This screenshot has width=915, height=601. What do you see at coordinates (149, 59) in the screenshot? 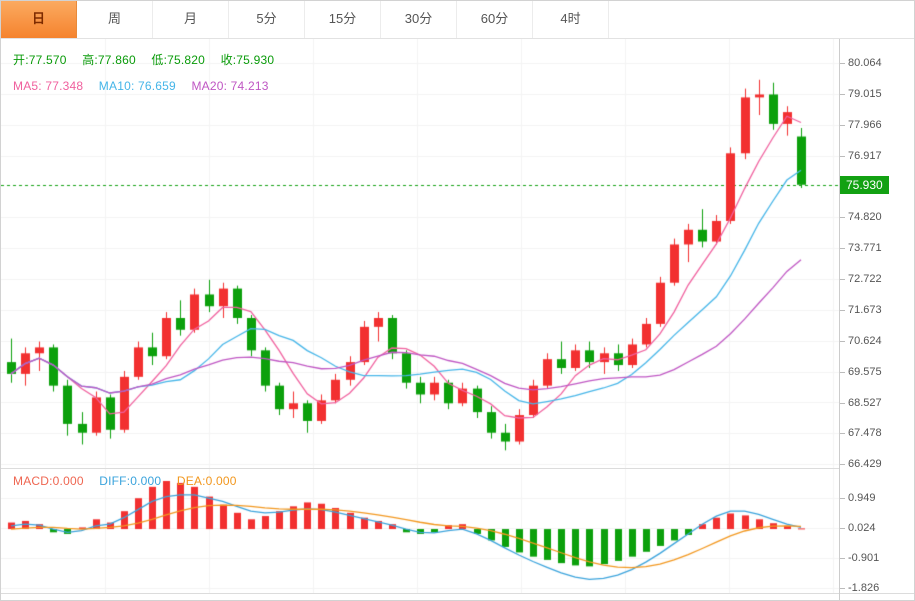
I see `ohlc-legend: 开:77.570 高:77.860 低:75.820 收:75.930` at bounding box center [149, 59].